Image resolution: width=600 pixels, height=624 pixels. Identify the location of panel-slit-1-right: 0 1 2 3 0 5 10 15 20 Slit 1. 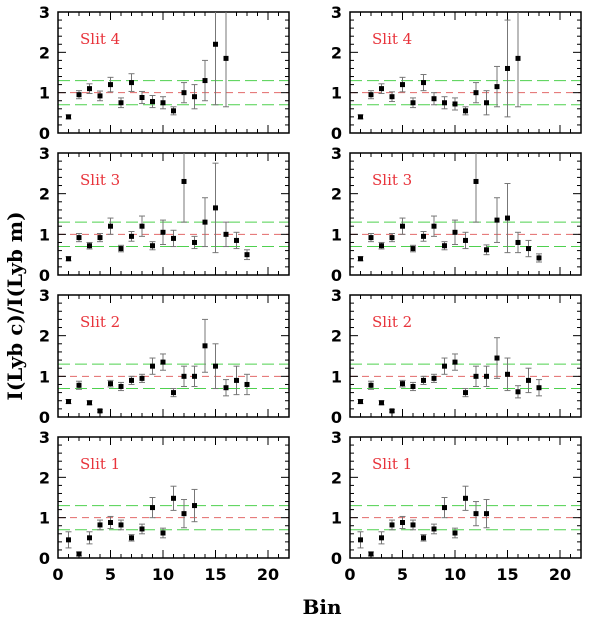
(456, 506).